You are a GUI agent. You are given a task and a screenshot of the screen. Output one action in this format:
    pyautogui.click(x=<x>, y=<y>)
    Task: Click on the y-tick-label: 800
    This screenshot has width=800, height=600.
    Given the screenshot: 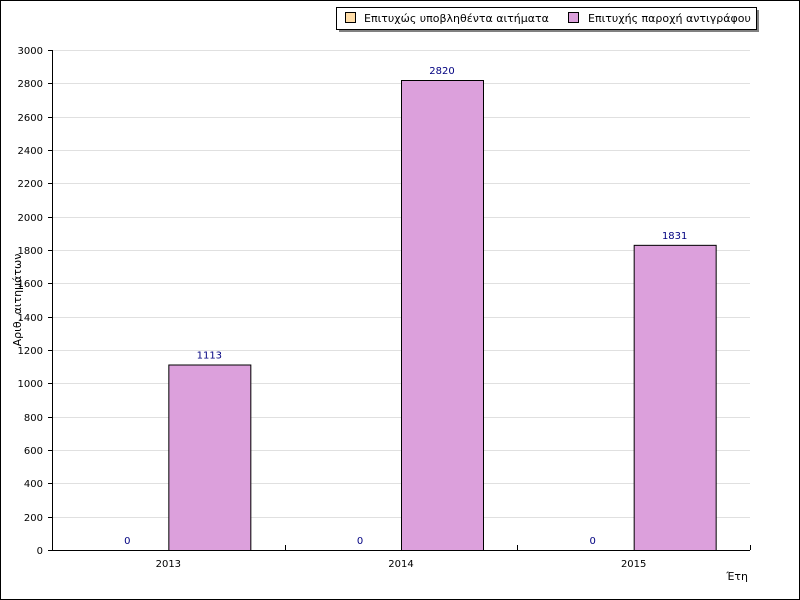 What is the action you would take?
    pyautogui.click(x=33, y=418)
    